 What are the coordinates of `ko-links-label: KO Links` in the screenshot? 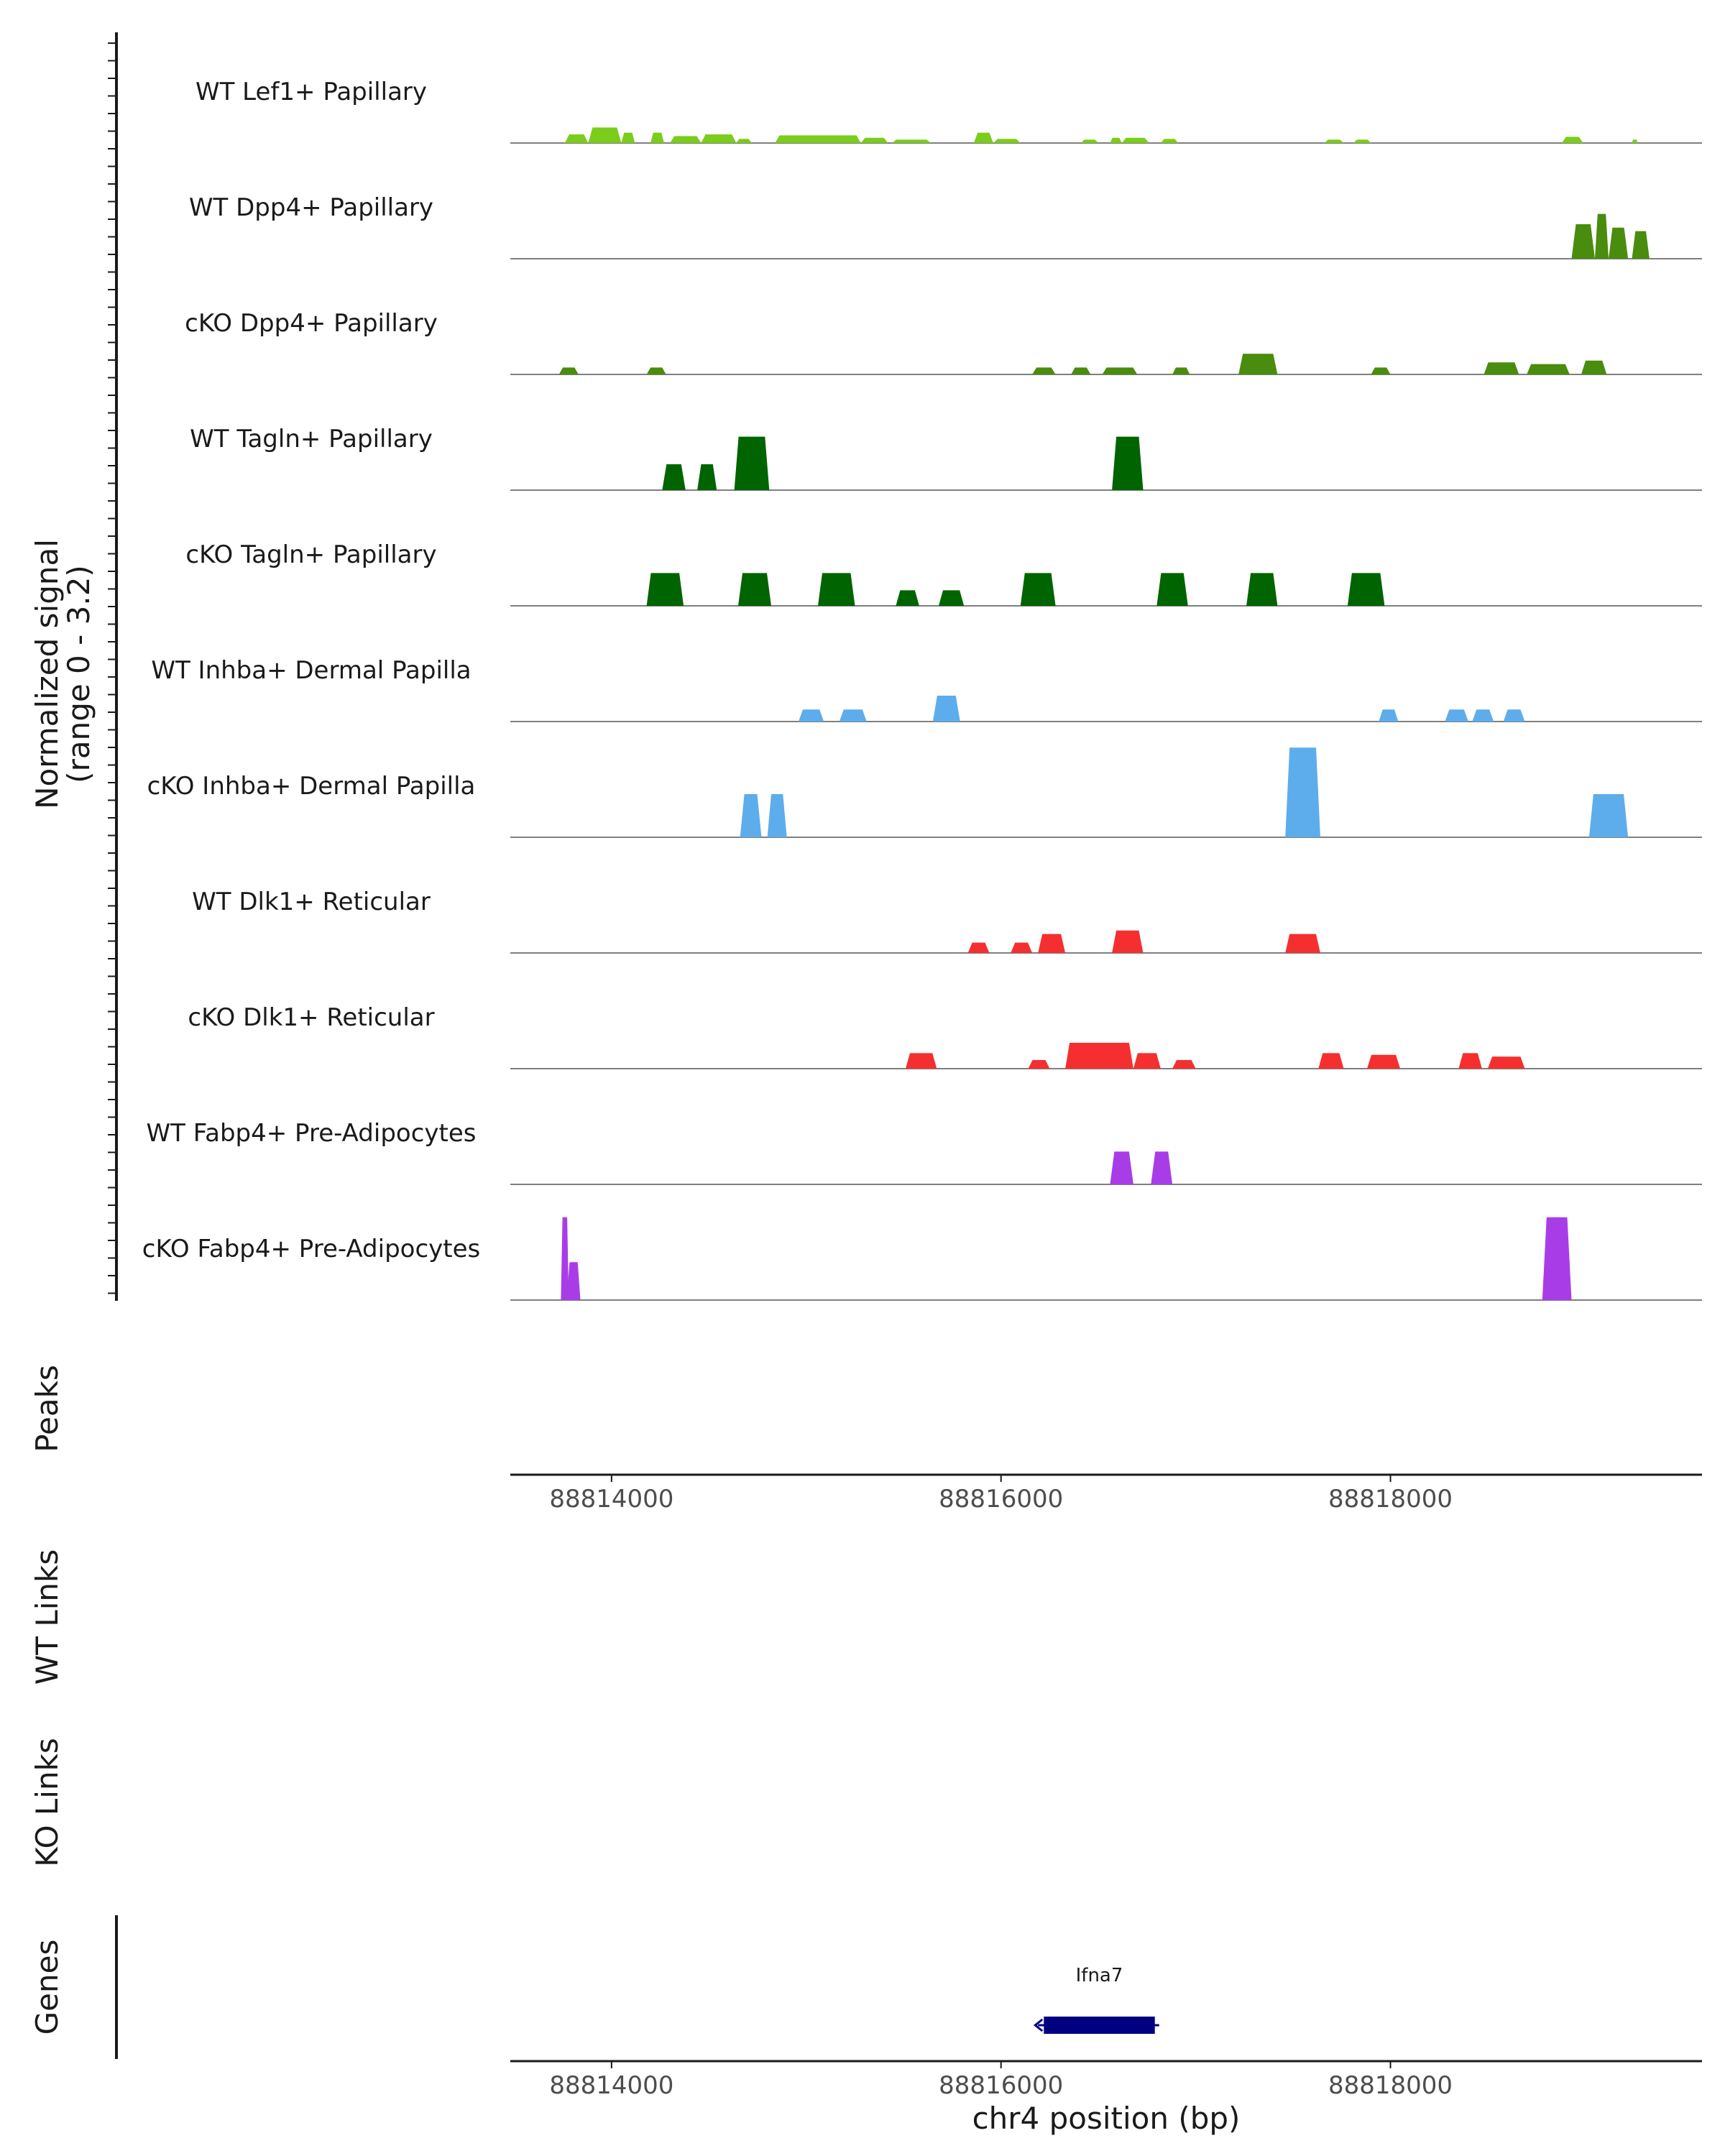 It's located at (47, 1803).